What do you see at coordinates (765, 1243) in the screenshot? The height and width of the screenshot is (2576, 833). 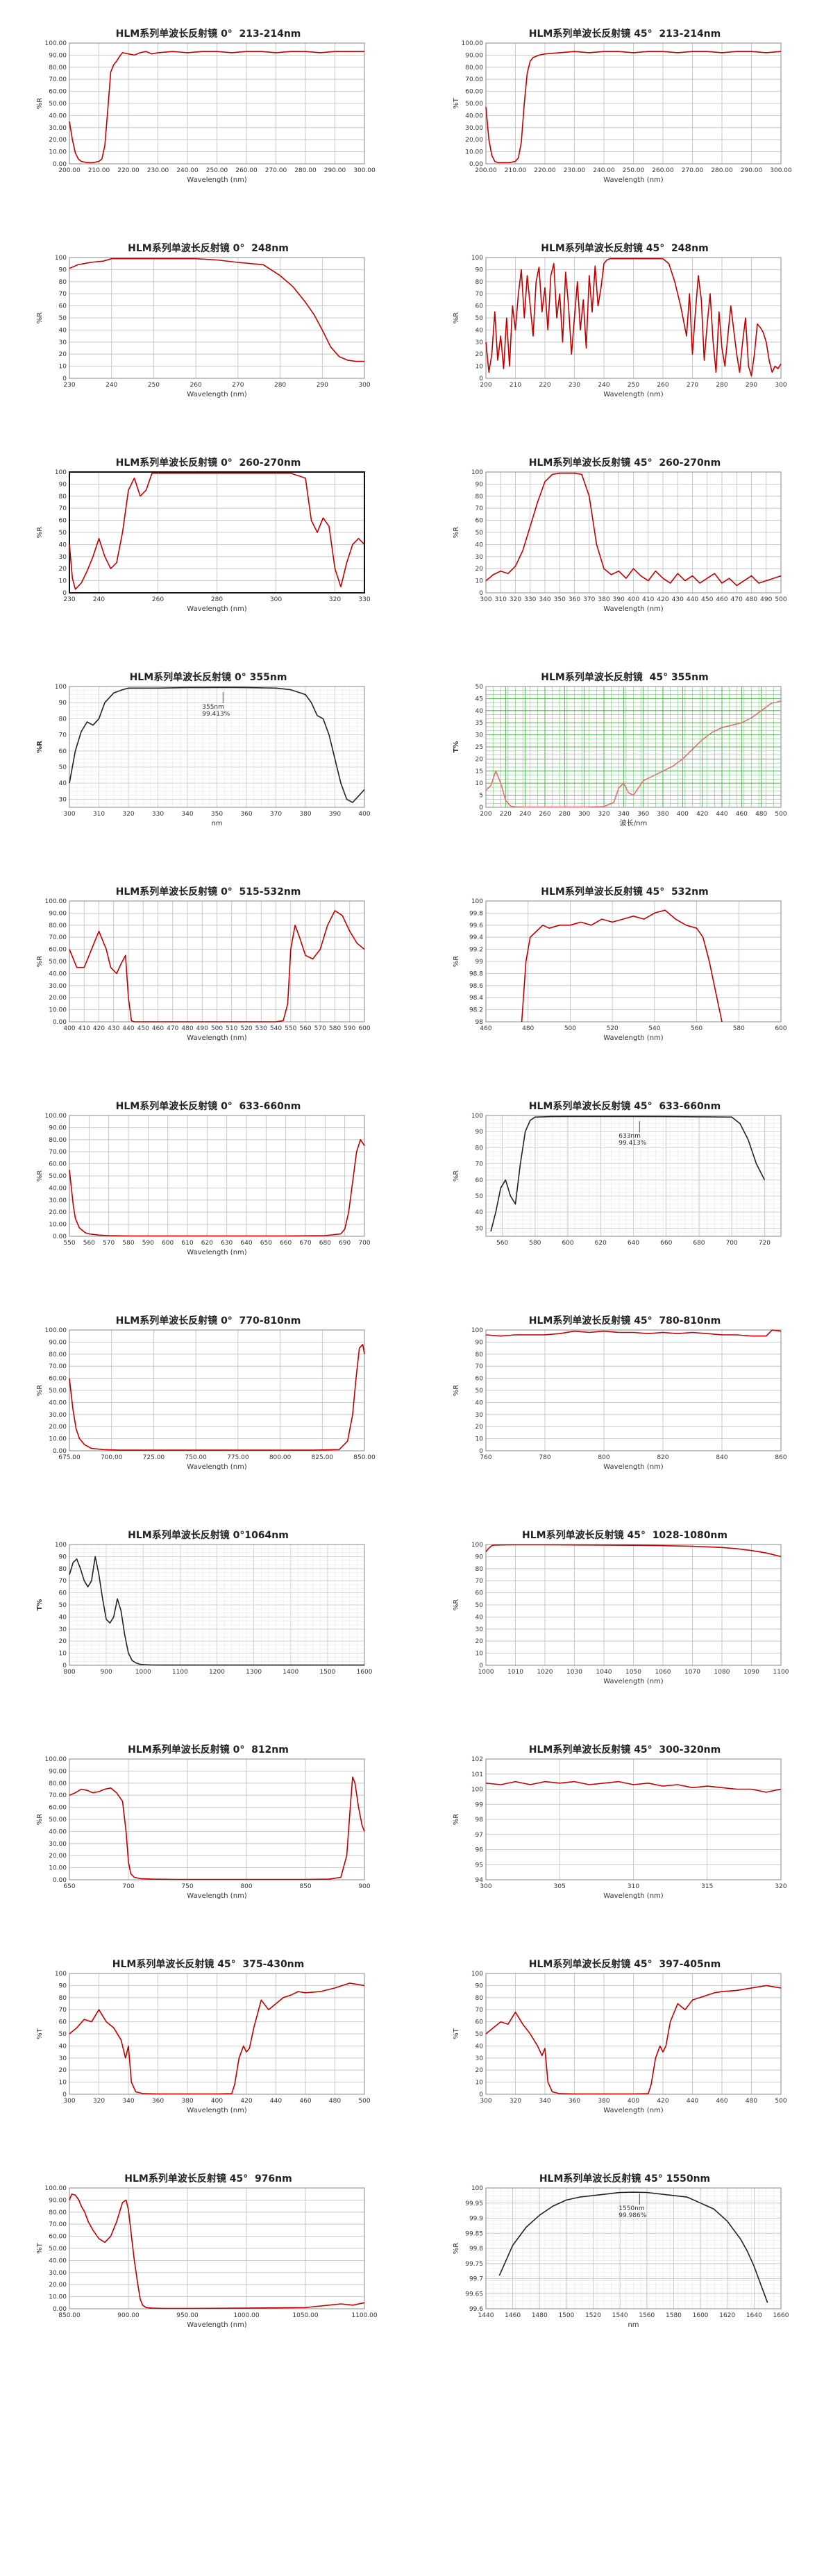 I see `x-tick-label: 720` at bounding box center [765, 1243].